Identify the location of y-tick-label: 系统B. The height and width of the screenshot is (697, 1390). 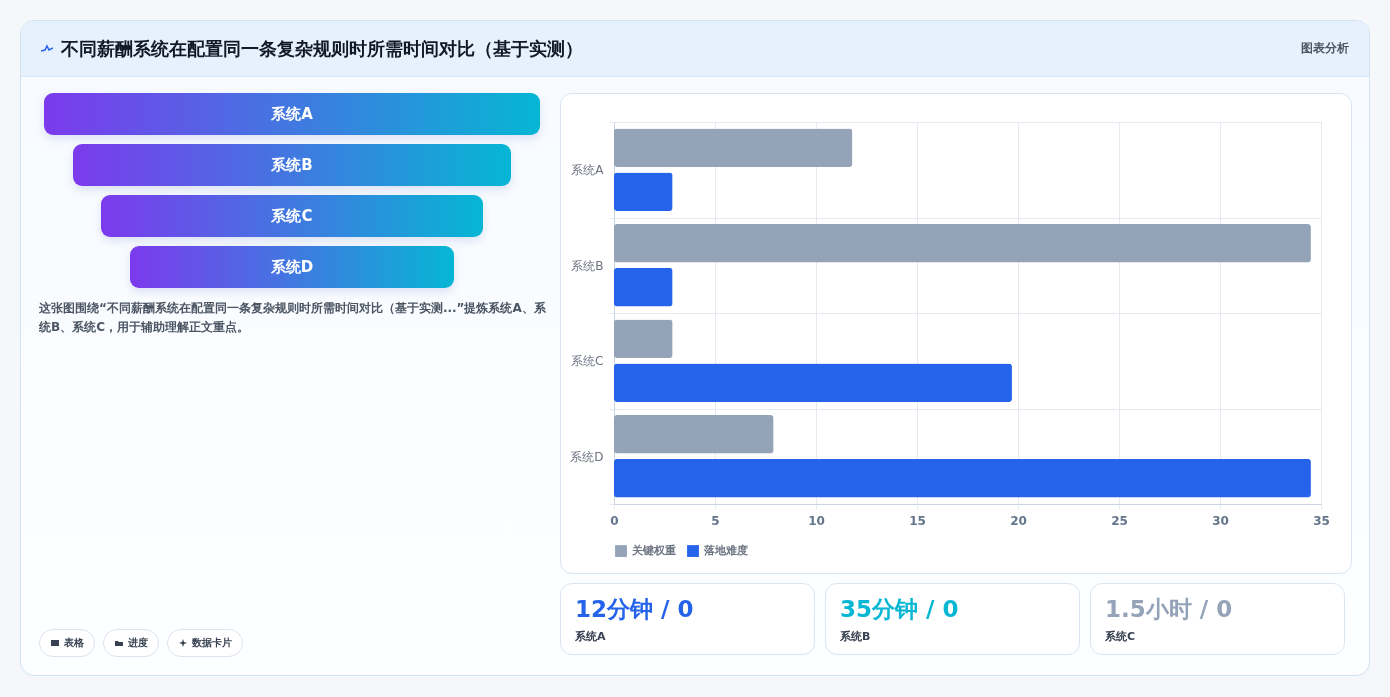
(587, 265).